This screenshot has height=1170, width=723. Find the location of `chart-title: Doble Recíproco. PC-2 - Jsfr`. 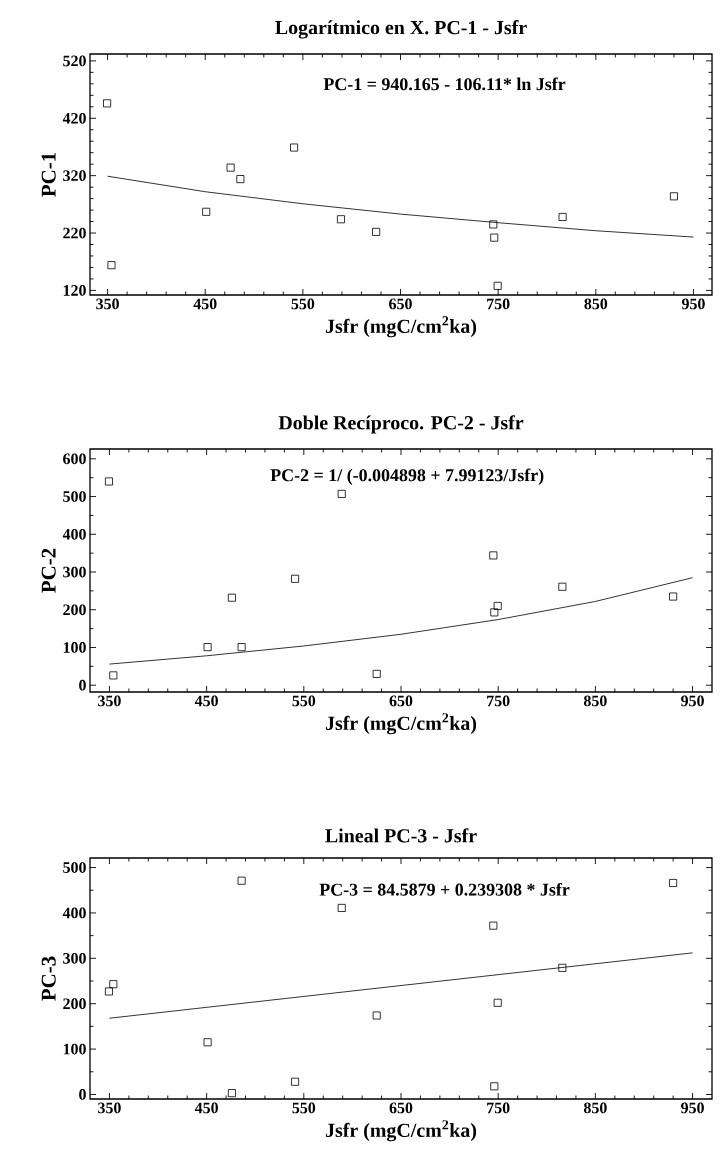

chart-title: Doble Recíproco. PC-2 - Jsfr is located at coordinates (401, 424).